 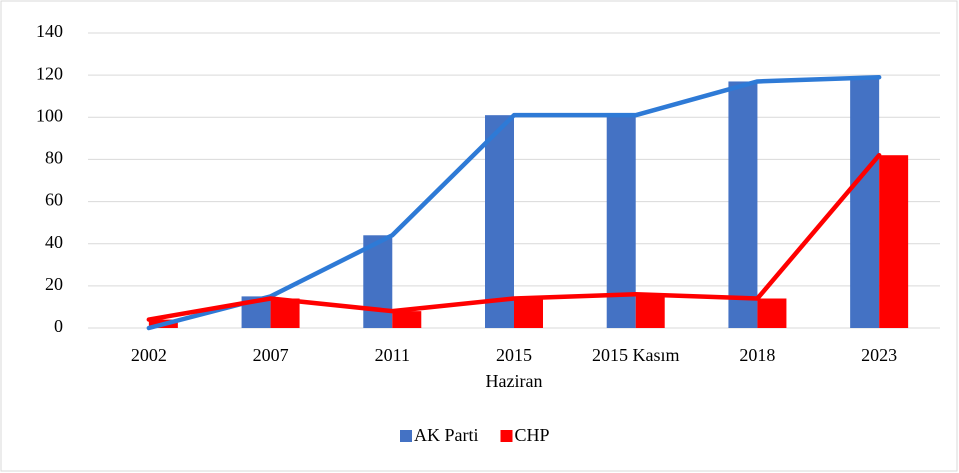 I want to click on x-tick-label: 2002, so click(x=149, y=355).